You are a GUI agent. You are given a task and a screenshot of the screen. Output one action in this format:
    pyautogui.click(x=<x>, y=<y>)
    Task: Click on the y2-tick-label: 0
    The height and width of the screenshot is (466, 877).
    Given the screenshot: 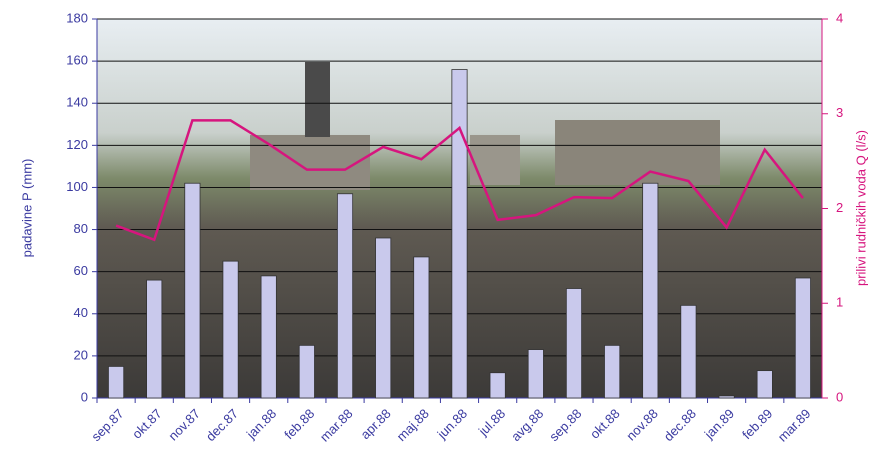 What is the action you would take?
    pyautogui.click(x=839, y=396)
    